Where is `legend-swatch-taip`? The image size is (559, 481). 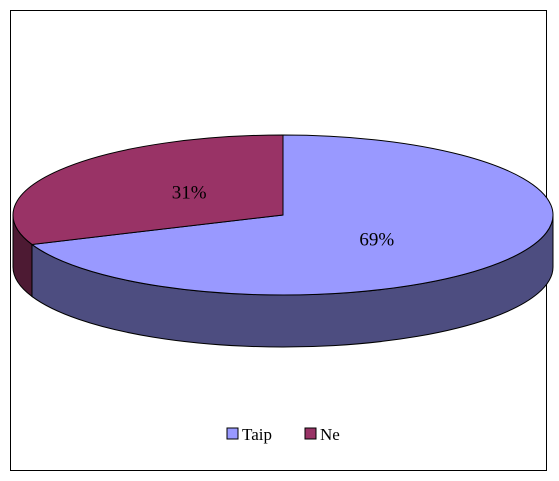 legend-swatch-taip is located at coordinates (232, 433).